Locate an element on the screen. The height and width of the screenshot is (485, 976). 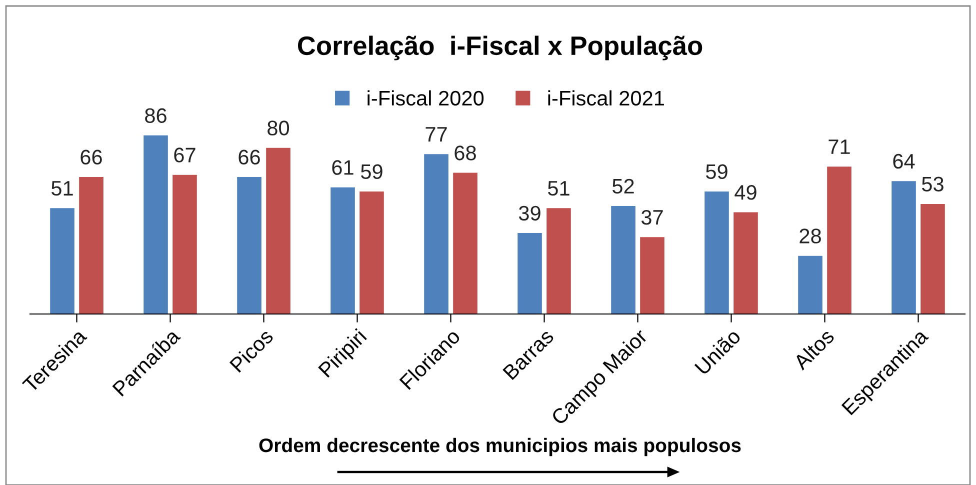
data-label: 61 is located at coordinates (343, 167).